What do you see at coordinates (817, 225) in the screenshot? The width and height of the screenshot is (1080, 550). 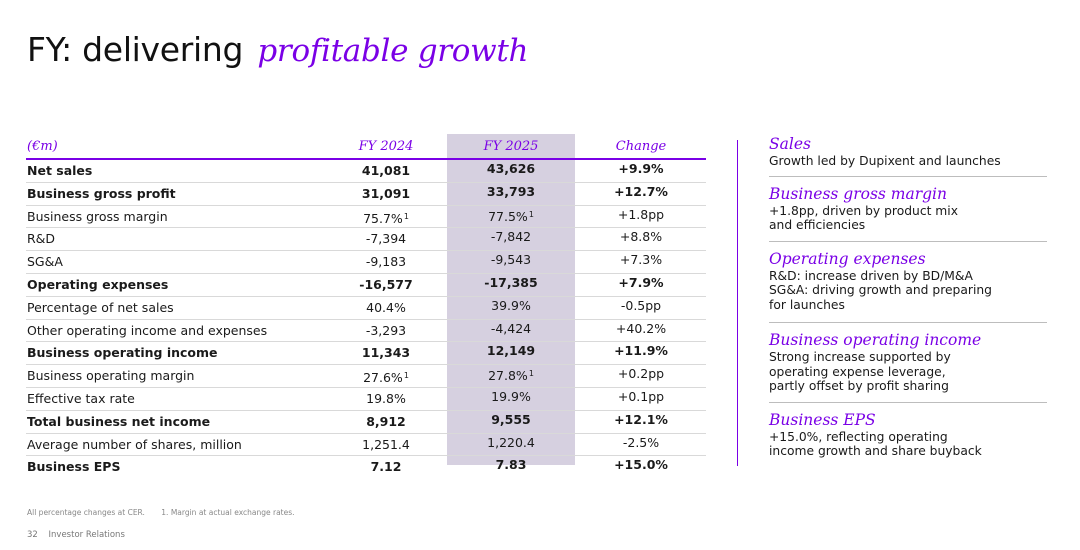 I see `commentary-line: and efficiencies` at bounding box center [817, 225].